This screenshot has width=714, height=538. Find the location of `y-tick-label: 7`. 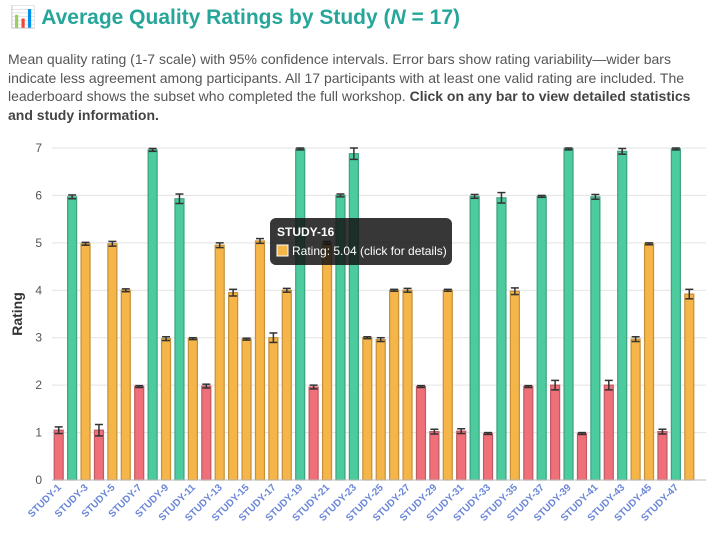

y-tick-label: 7 is located at coordinates (38, 148).